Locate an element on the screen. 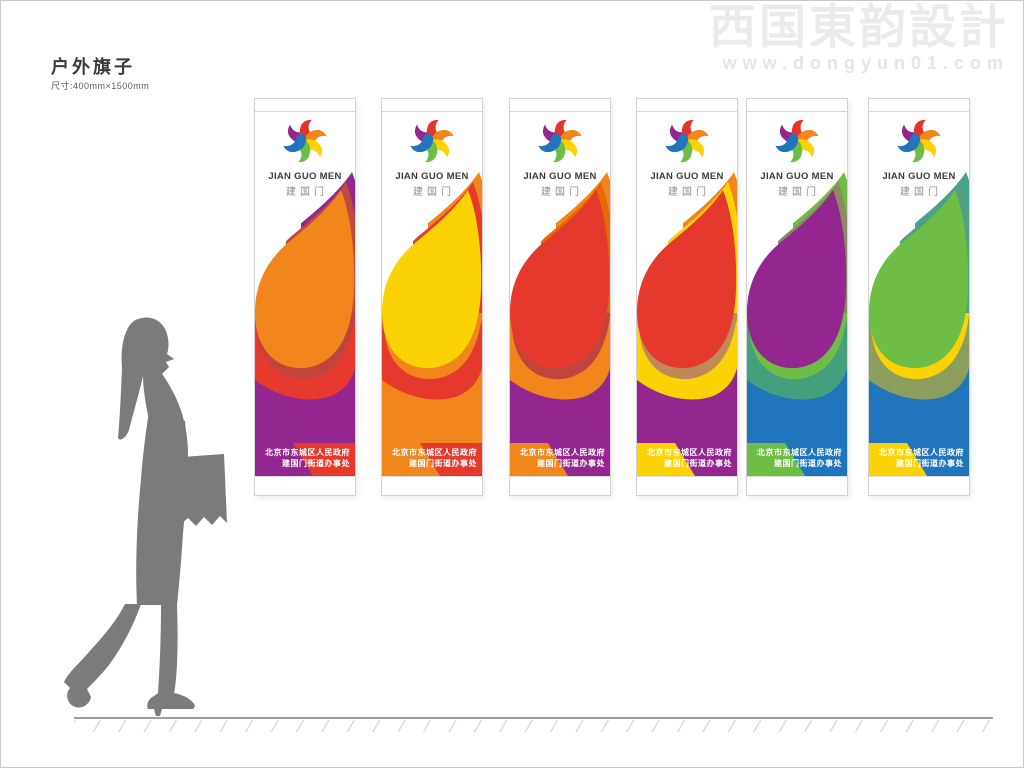  flag-banner-green-yellow-blue: JIAN GUO MEN 建国门 北京市东城区人民政府 建国门街道办事处 is located at coordinates (919, 297).